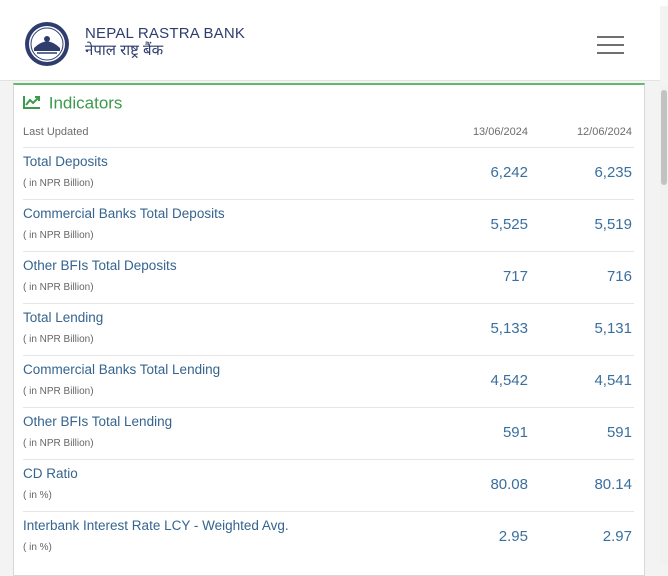  I want to click on date-column-1: 13/06/2024, so click(500, 132).